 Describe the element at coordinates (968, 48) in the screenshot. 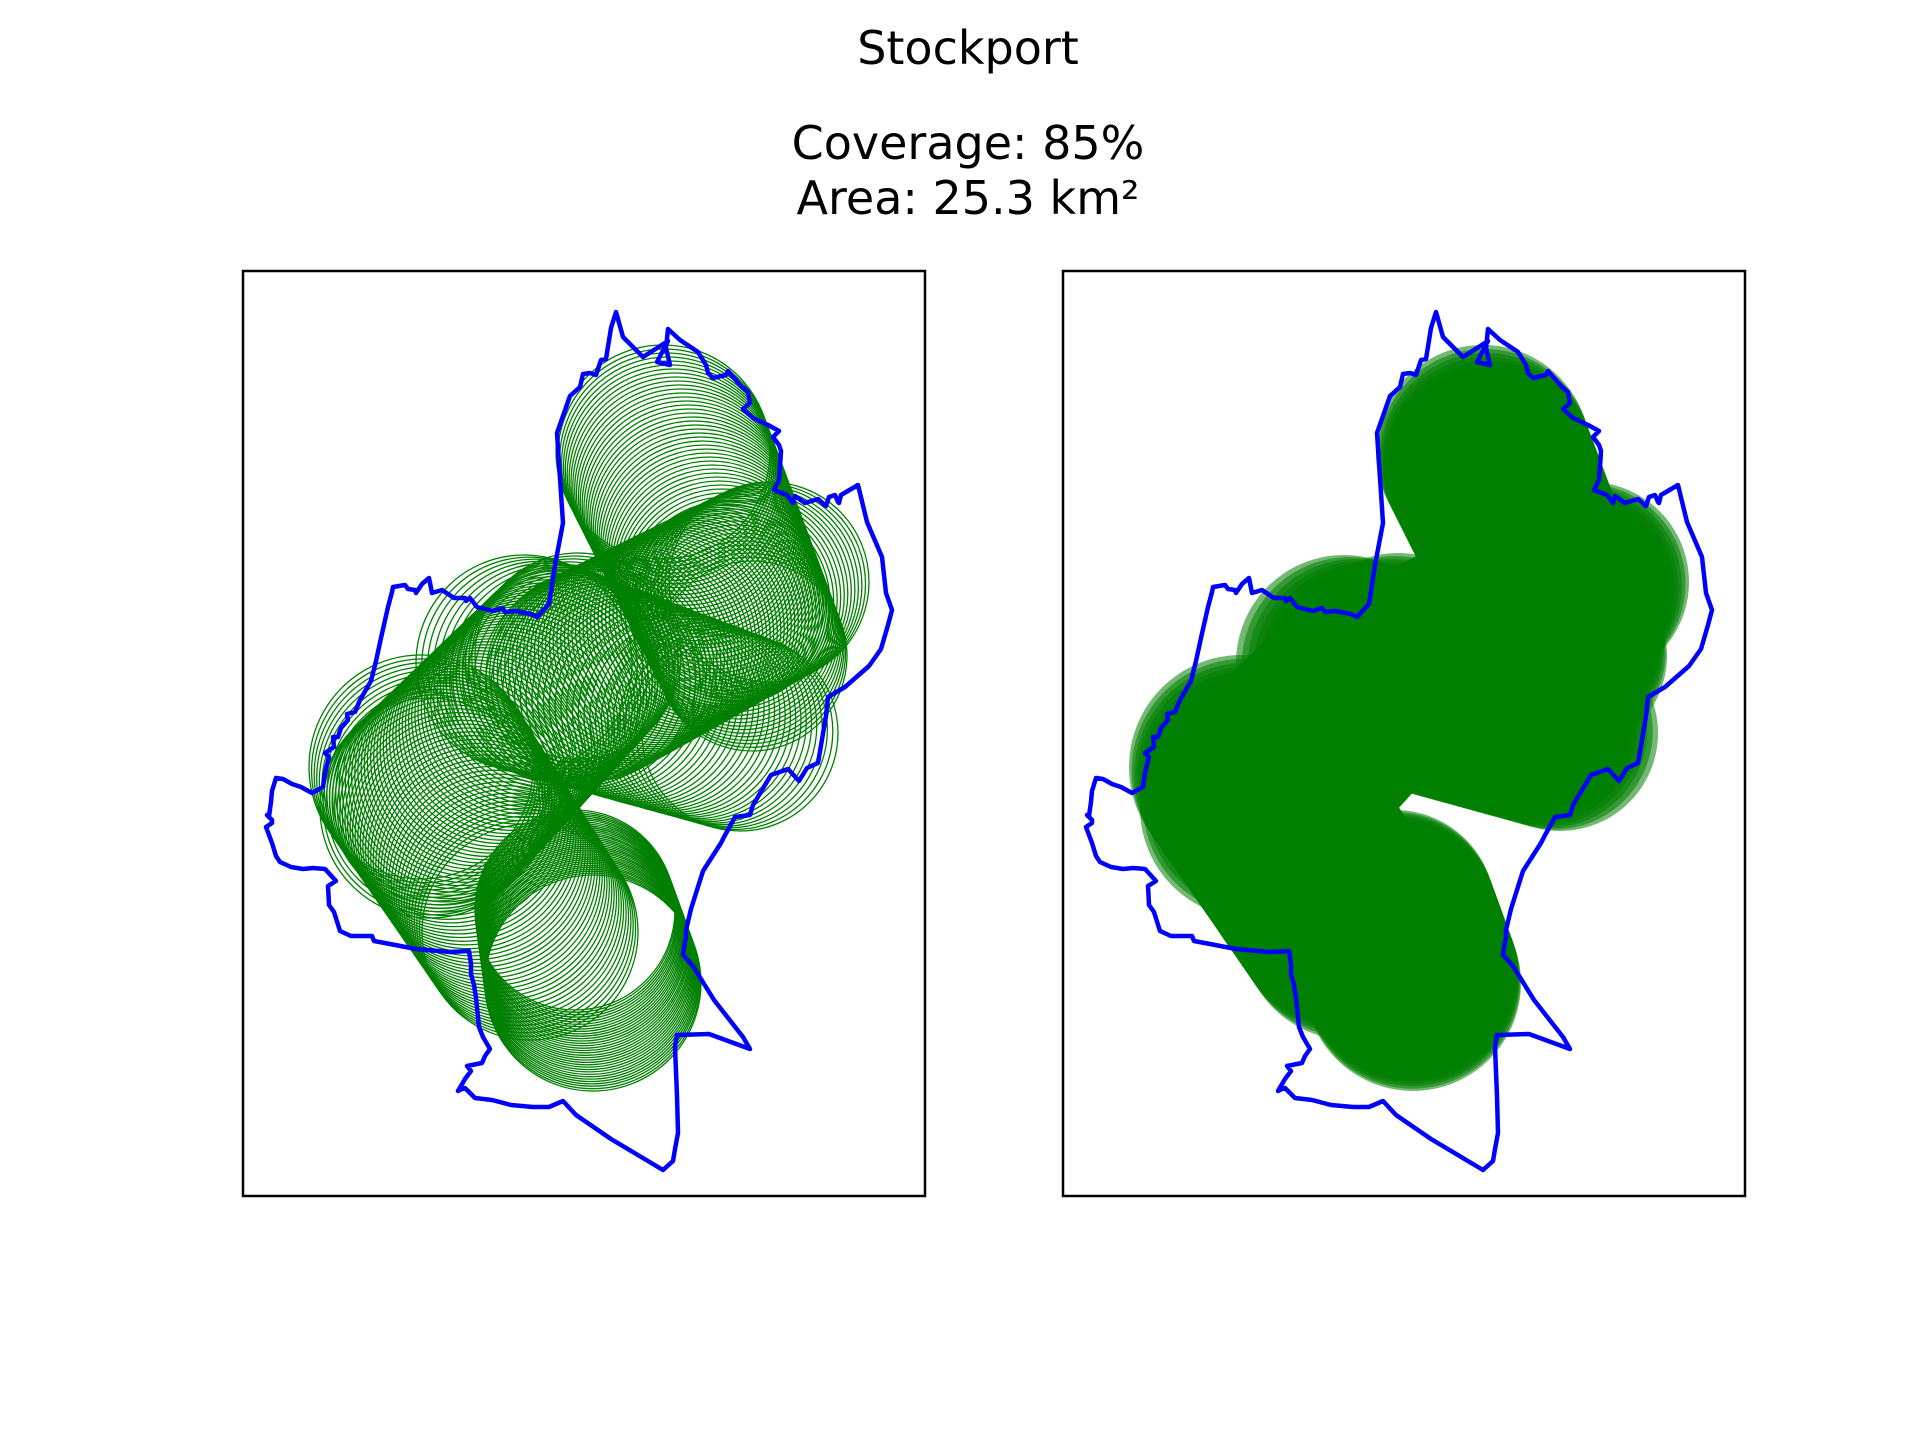

I see `figure-title: Stockport` at that location.